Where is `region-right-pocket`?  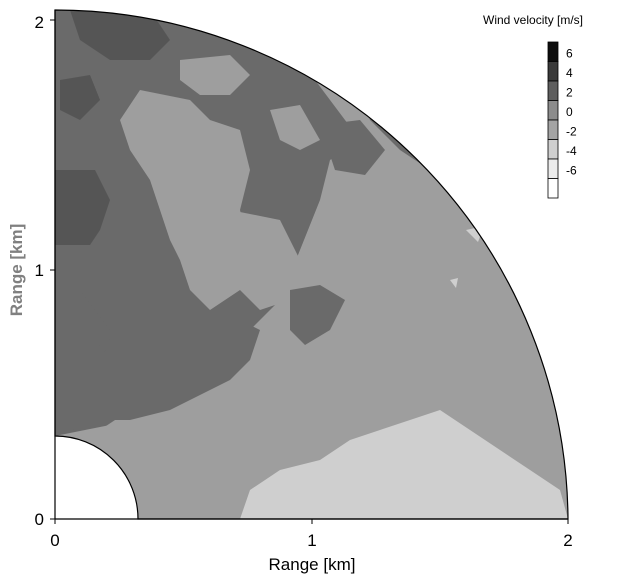
region-right-pocket is located at coordinates (295, 127).